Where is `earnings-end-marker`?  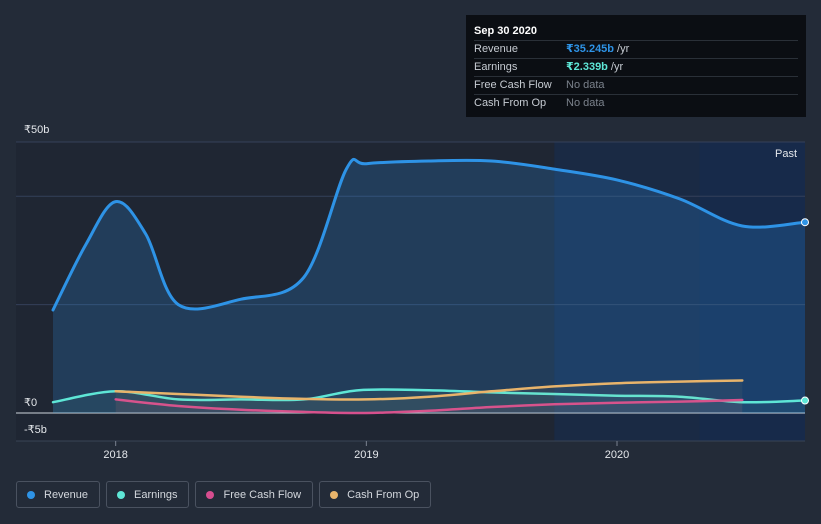 earnings-end-marker is located at coordinates (805, 400).